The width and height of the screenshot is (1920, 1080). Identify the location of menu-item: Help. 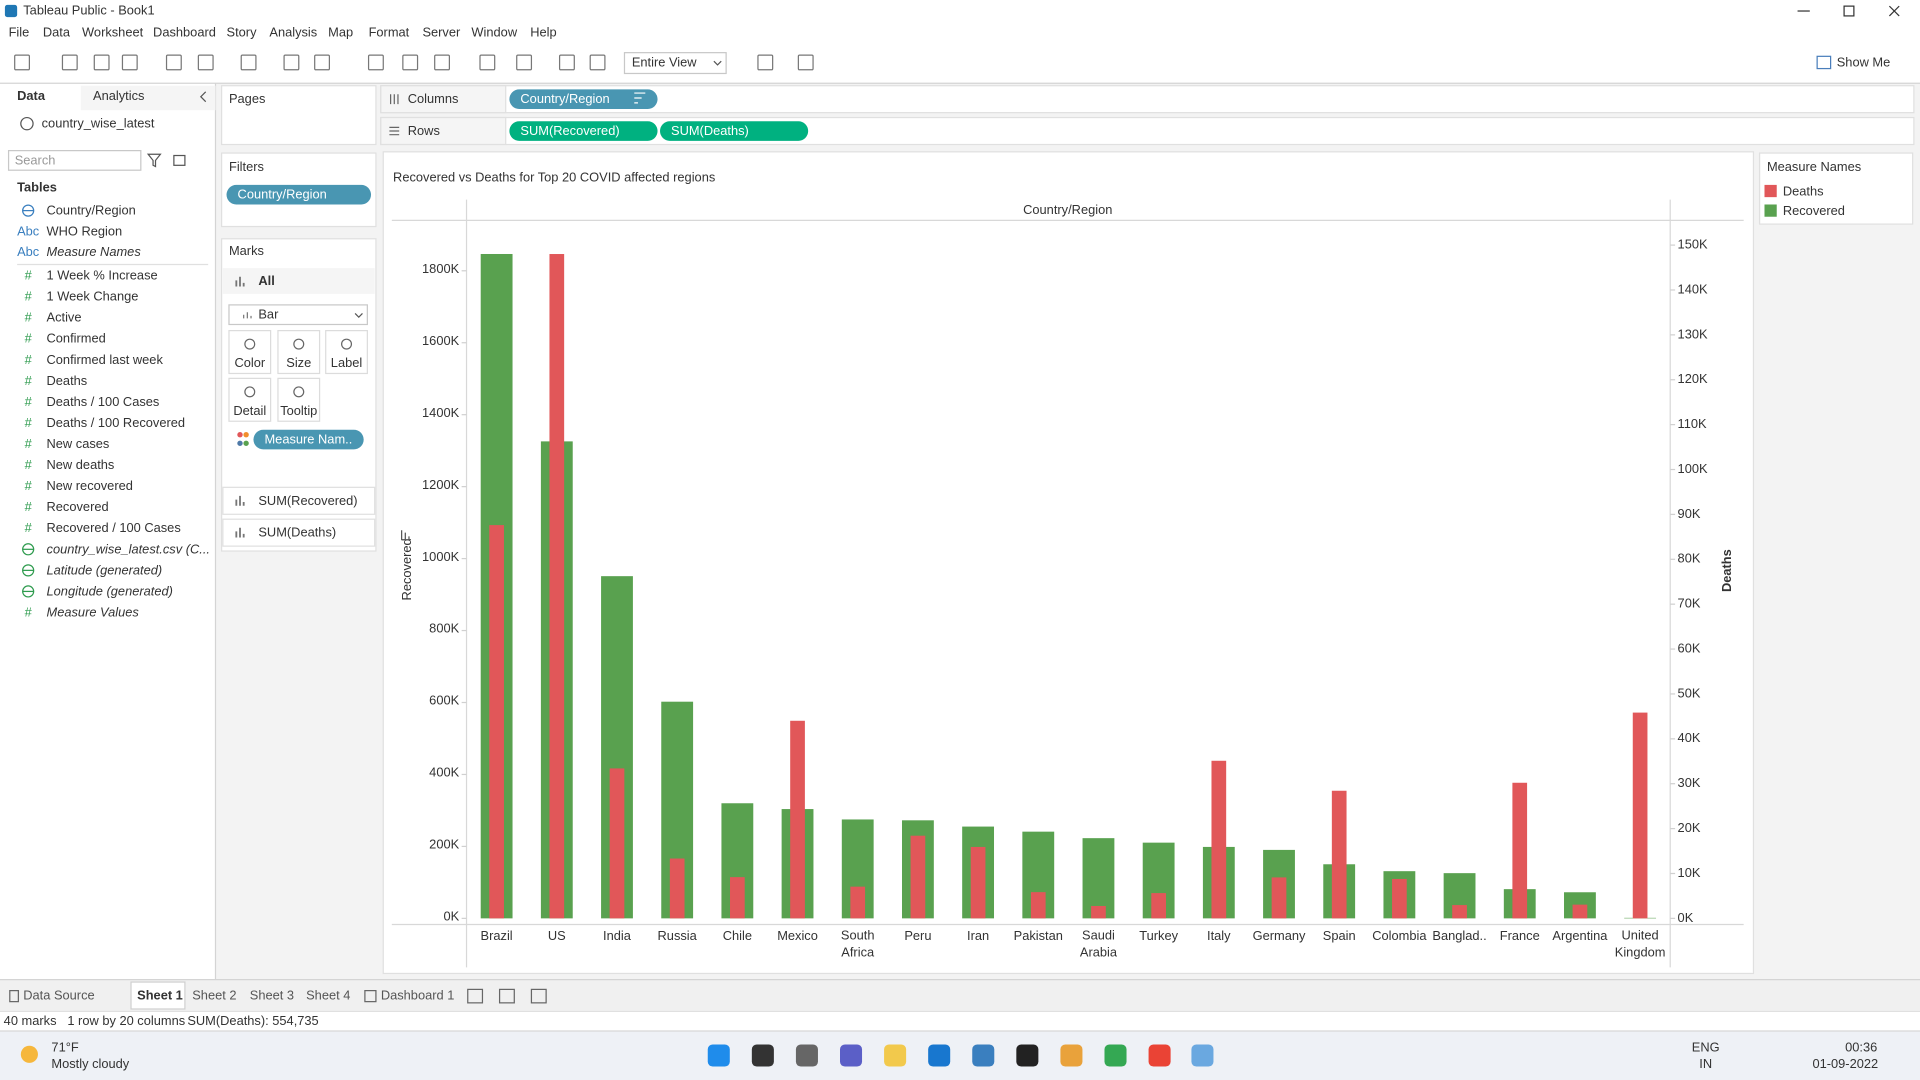
(543, 31).